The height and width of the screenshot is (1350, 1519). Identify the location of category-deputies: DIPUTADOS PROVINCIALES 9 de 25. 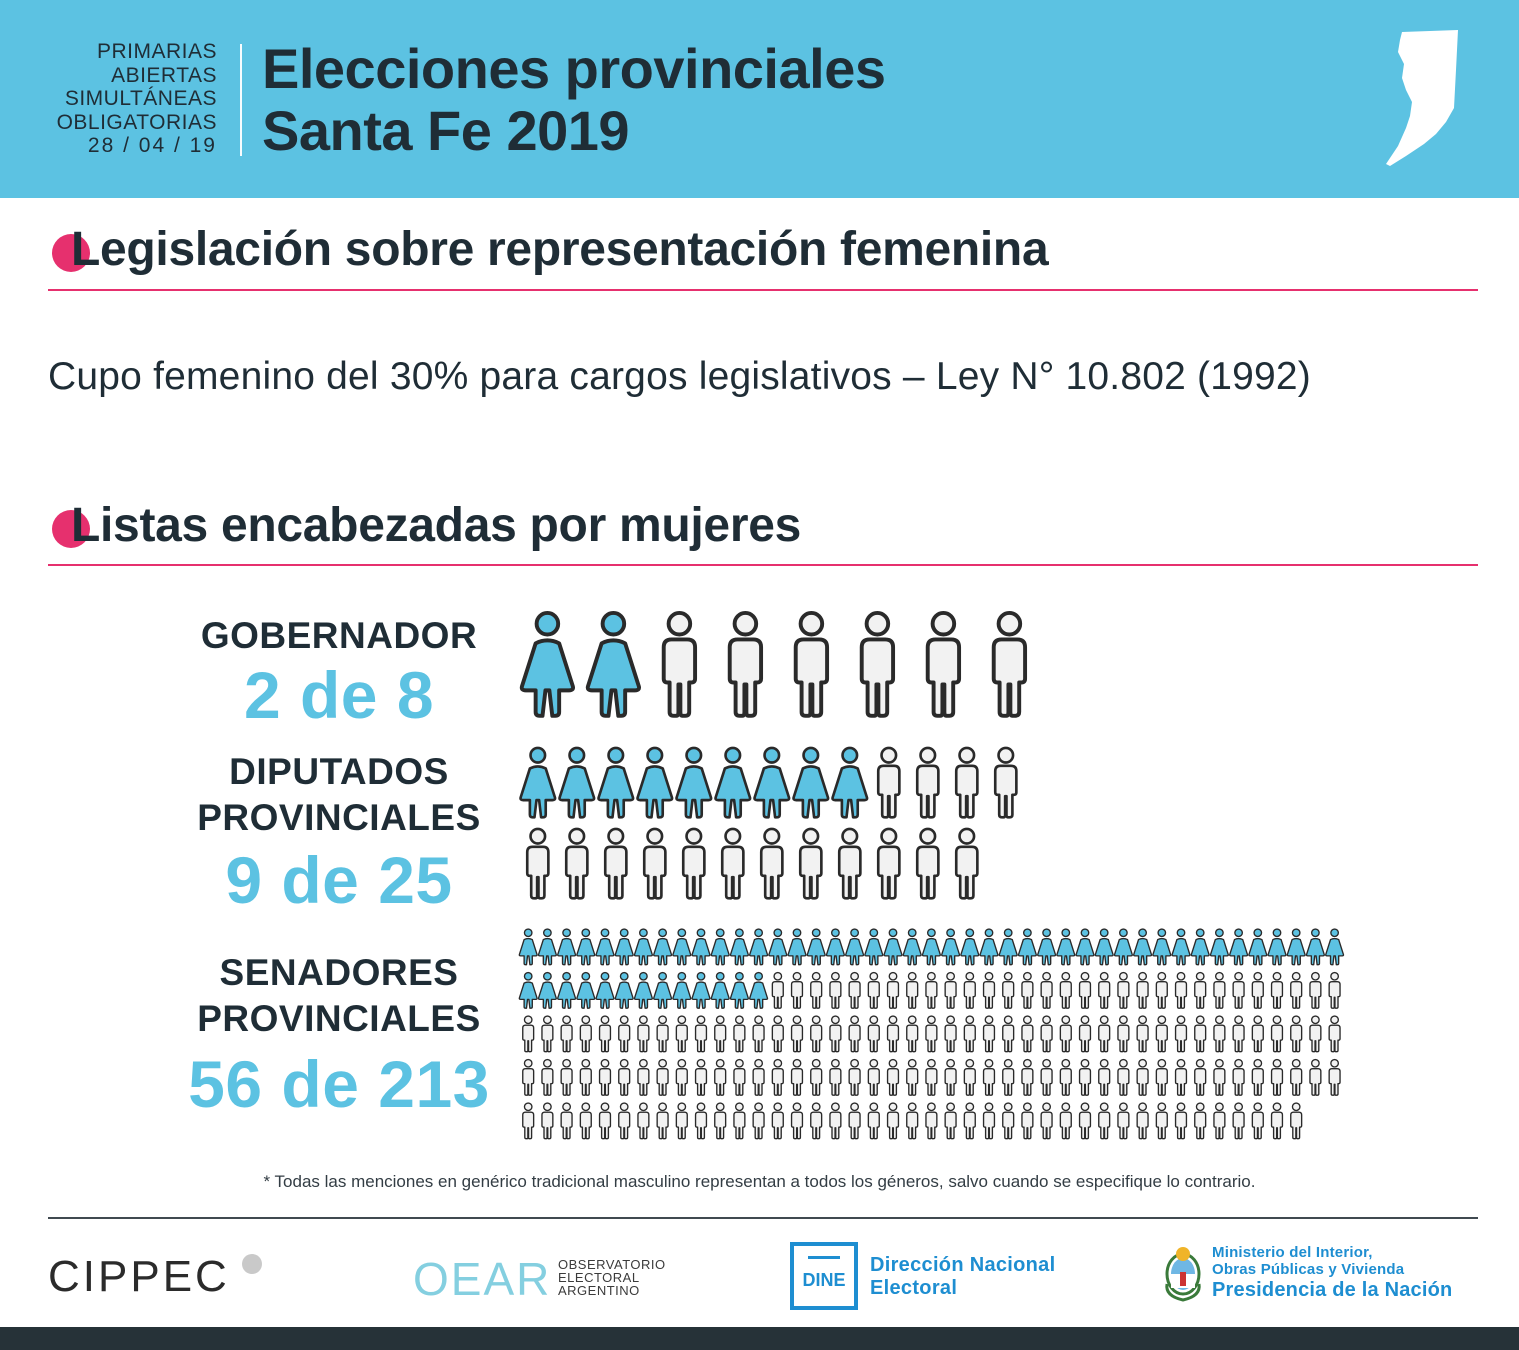
(339, 834).